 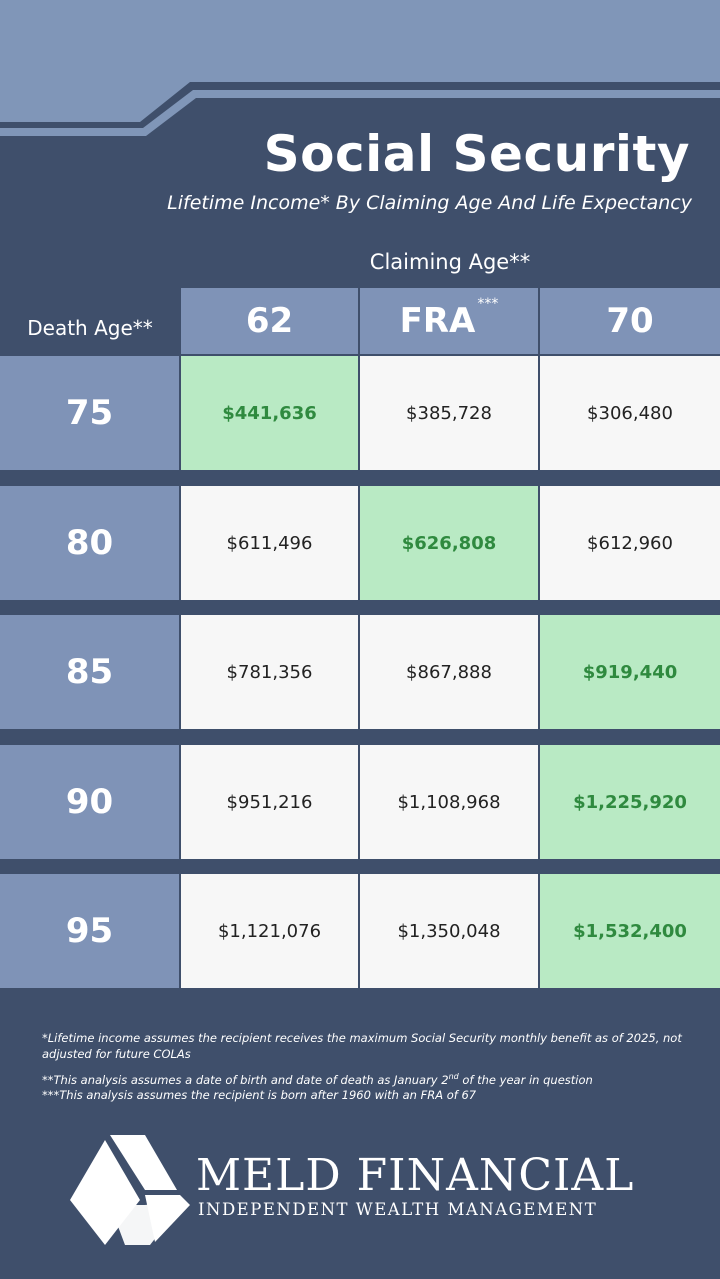 I want to click on logo-tagline: INDEPENDENT WEALTH MANAGEMENT, so click(x=398, y=1209).